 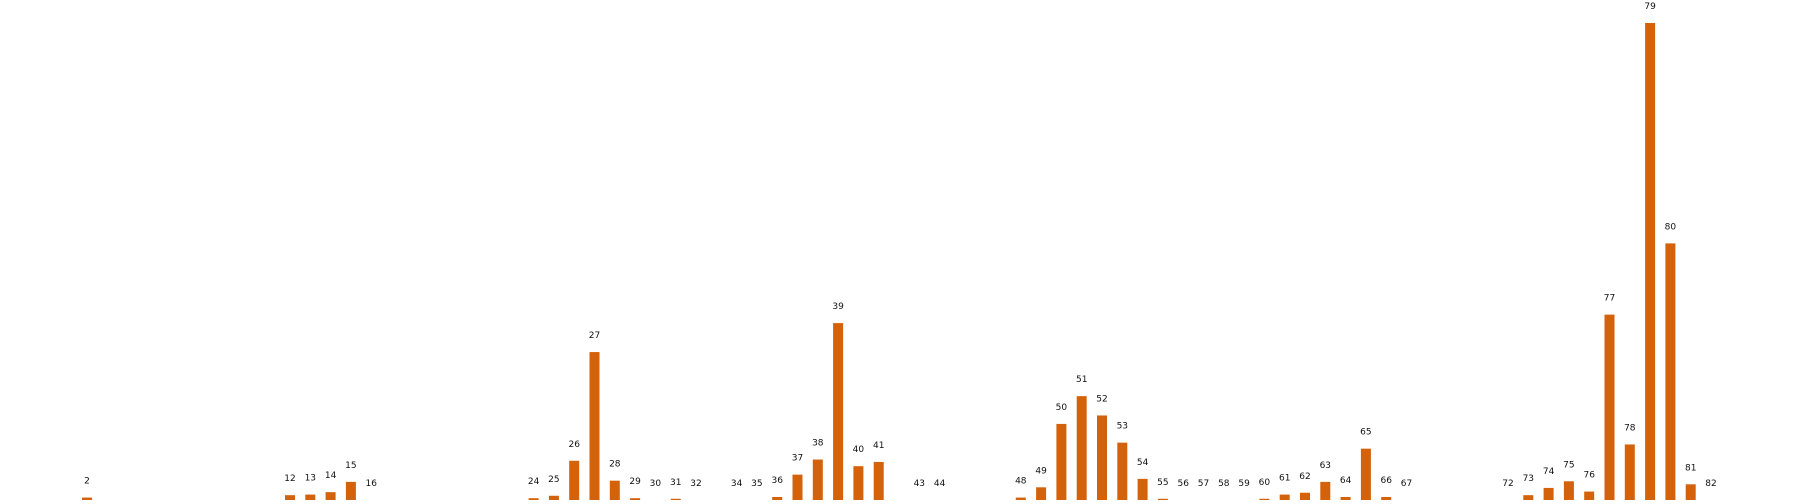 What do you see at coordinates (1568, 465) in the screenshot?
I see `bar-label-75: 75` at bounding box center [1568, 465].